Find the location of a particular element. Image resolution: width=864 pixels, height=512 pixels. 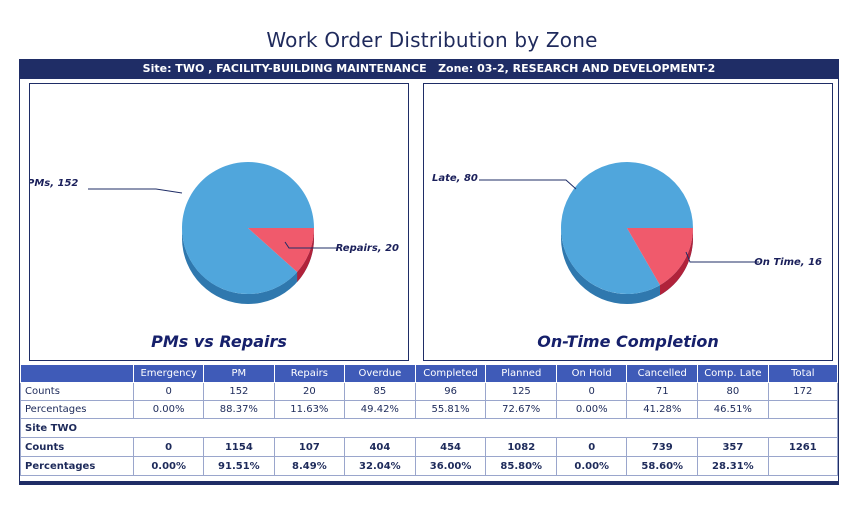

column-header: Repairs is located at coordinates (309, 373).